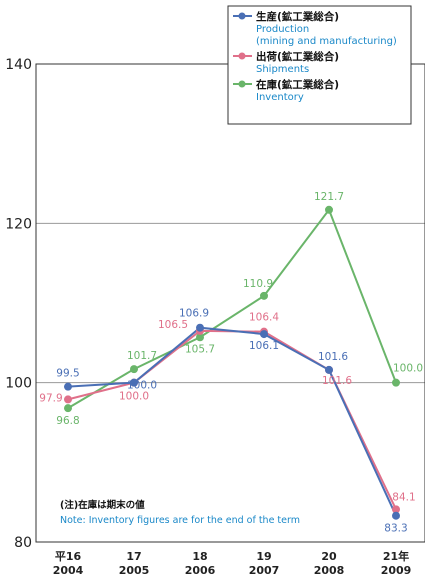  What do you see at coordinates (134, 569) in the screenshot?
I see `x-tick-label-year: 2005` at bounding box center [134, 569].